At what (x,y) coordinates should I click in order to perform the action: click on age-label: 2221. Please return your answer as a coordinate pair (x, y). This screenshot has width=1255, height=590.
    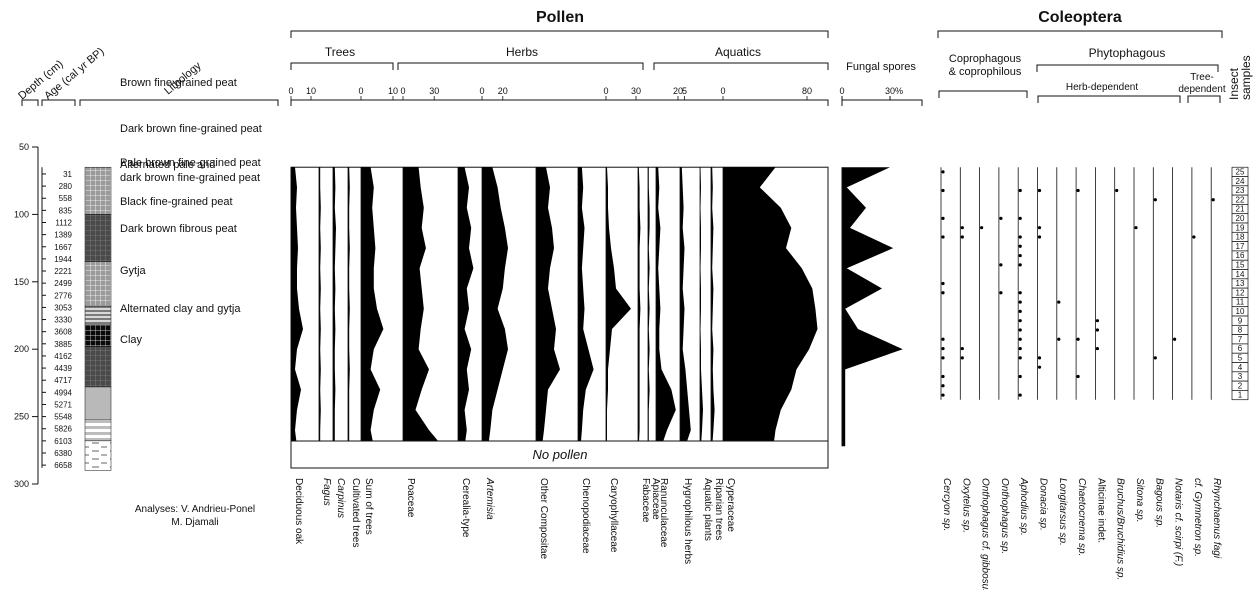
    Looking at the image, I should click on (63, 271).